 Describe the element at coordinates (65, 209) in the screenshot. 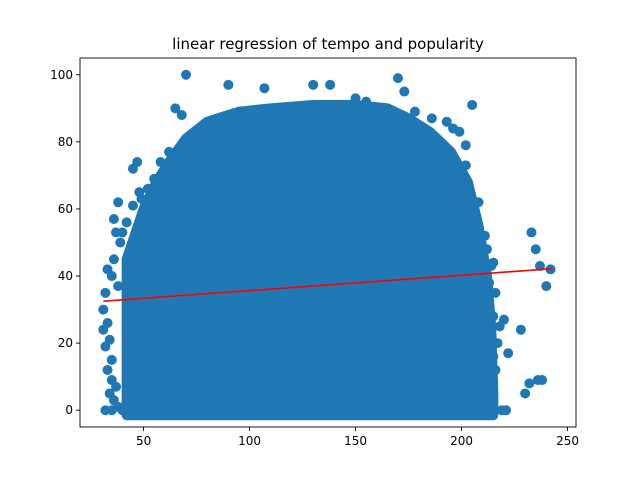

I see `y-tick-label: 60` at that location.